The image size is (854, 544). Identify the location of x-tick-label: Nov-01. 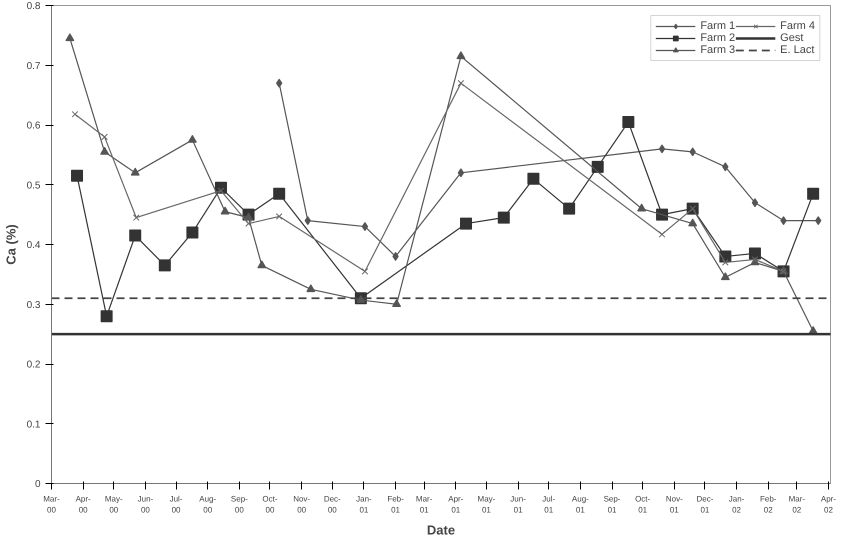
(675, 504).